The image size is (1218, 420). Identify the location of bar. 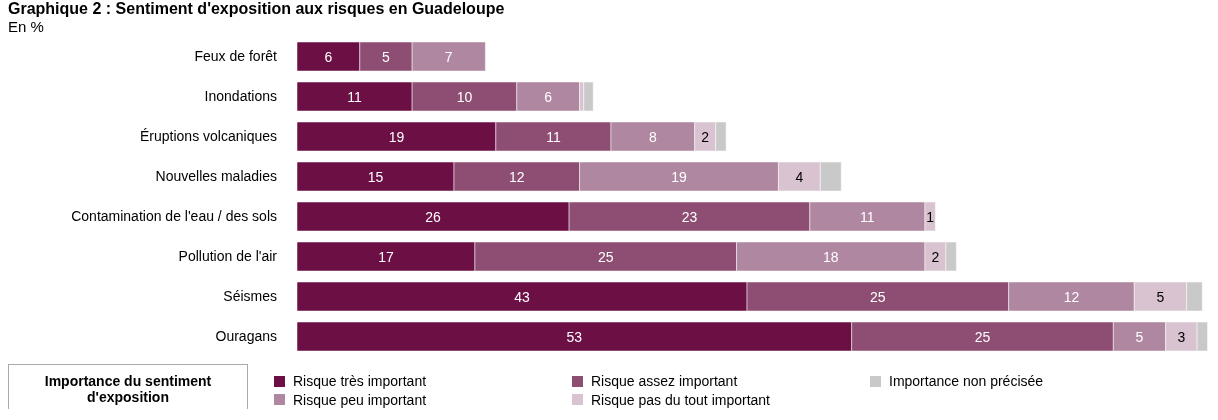
(588, 96).